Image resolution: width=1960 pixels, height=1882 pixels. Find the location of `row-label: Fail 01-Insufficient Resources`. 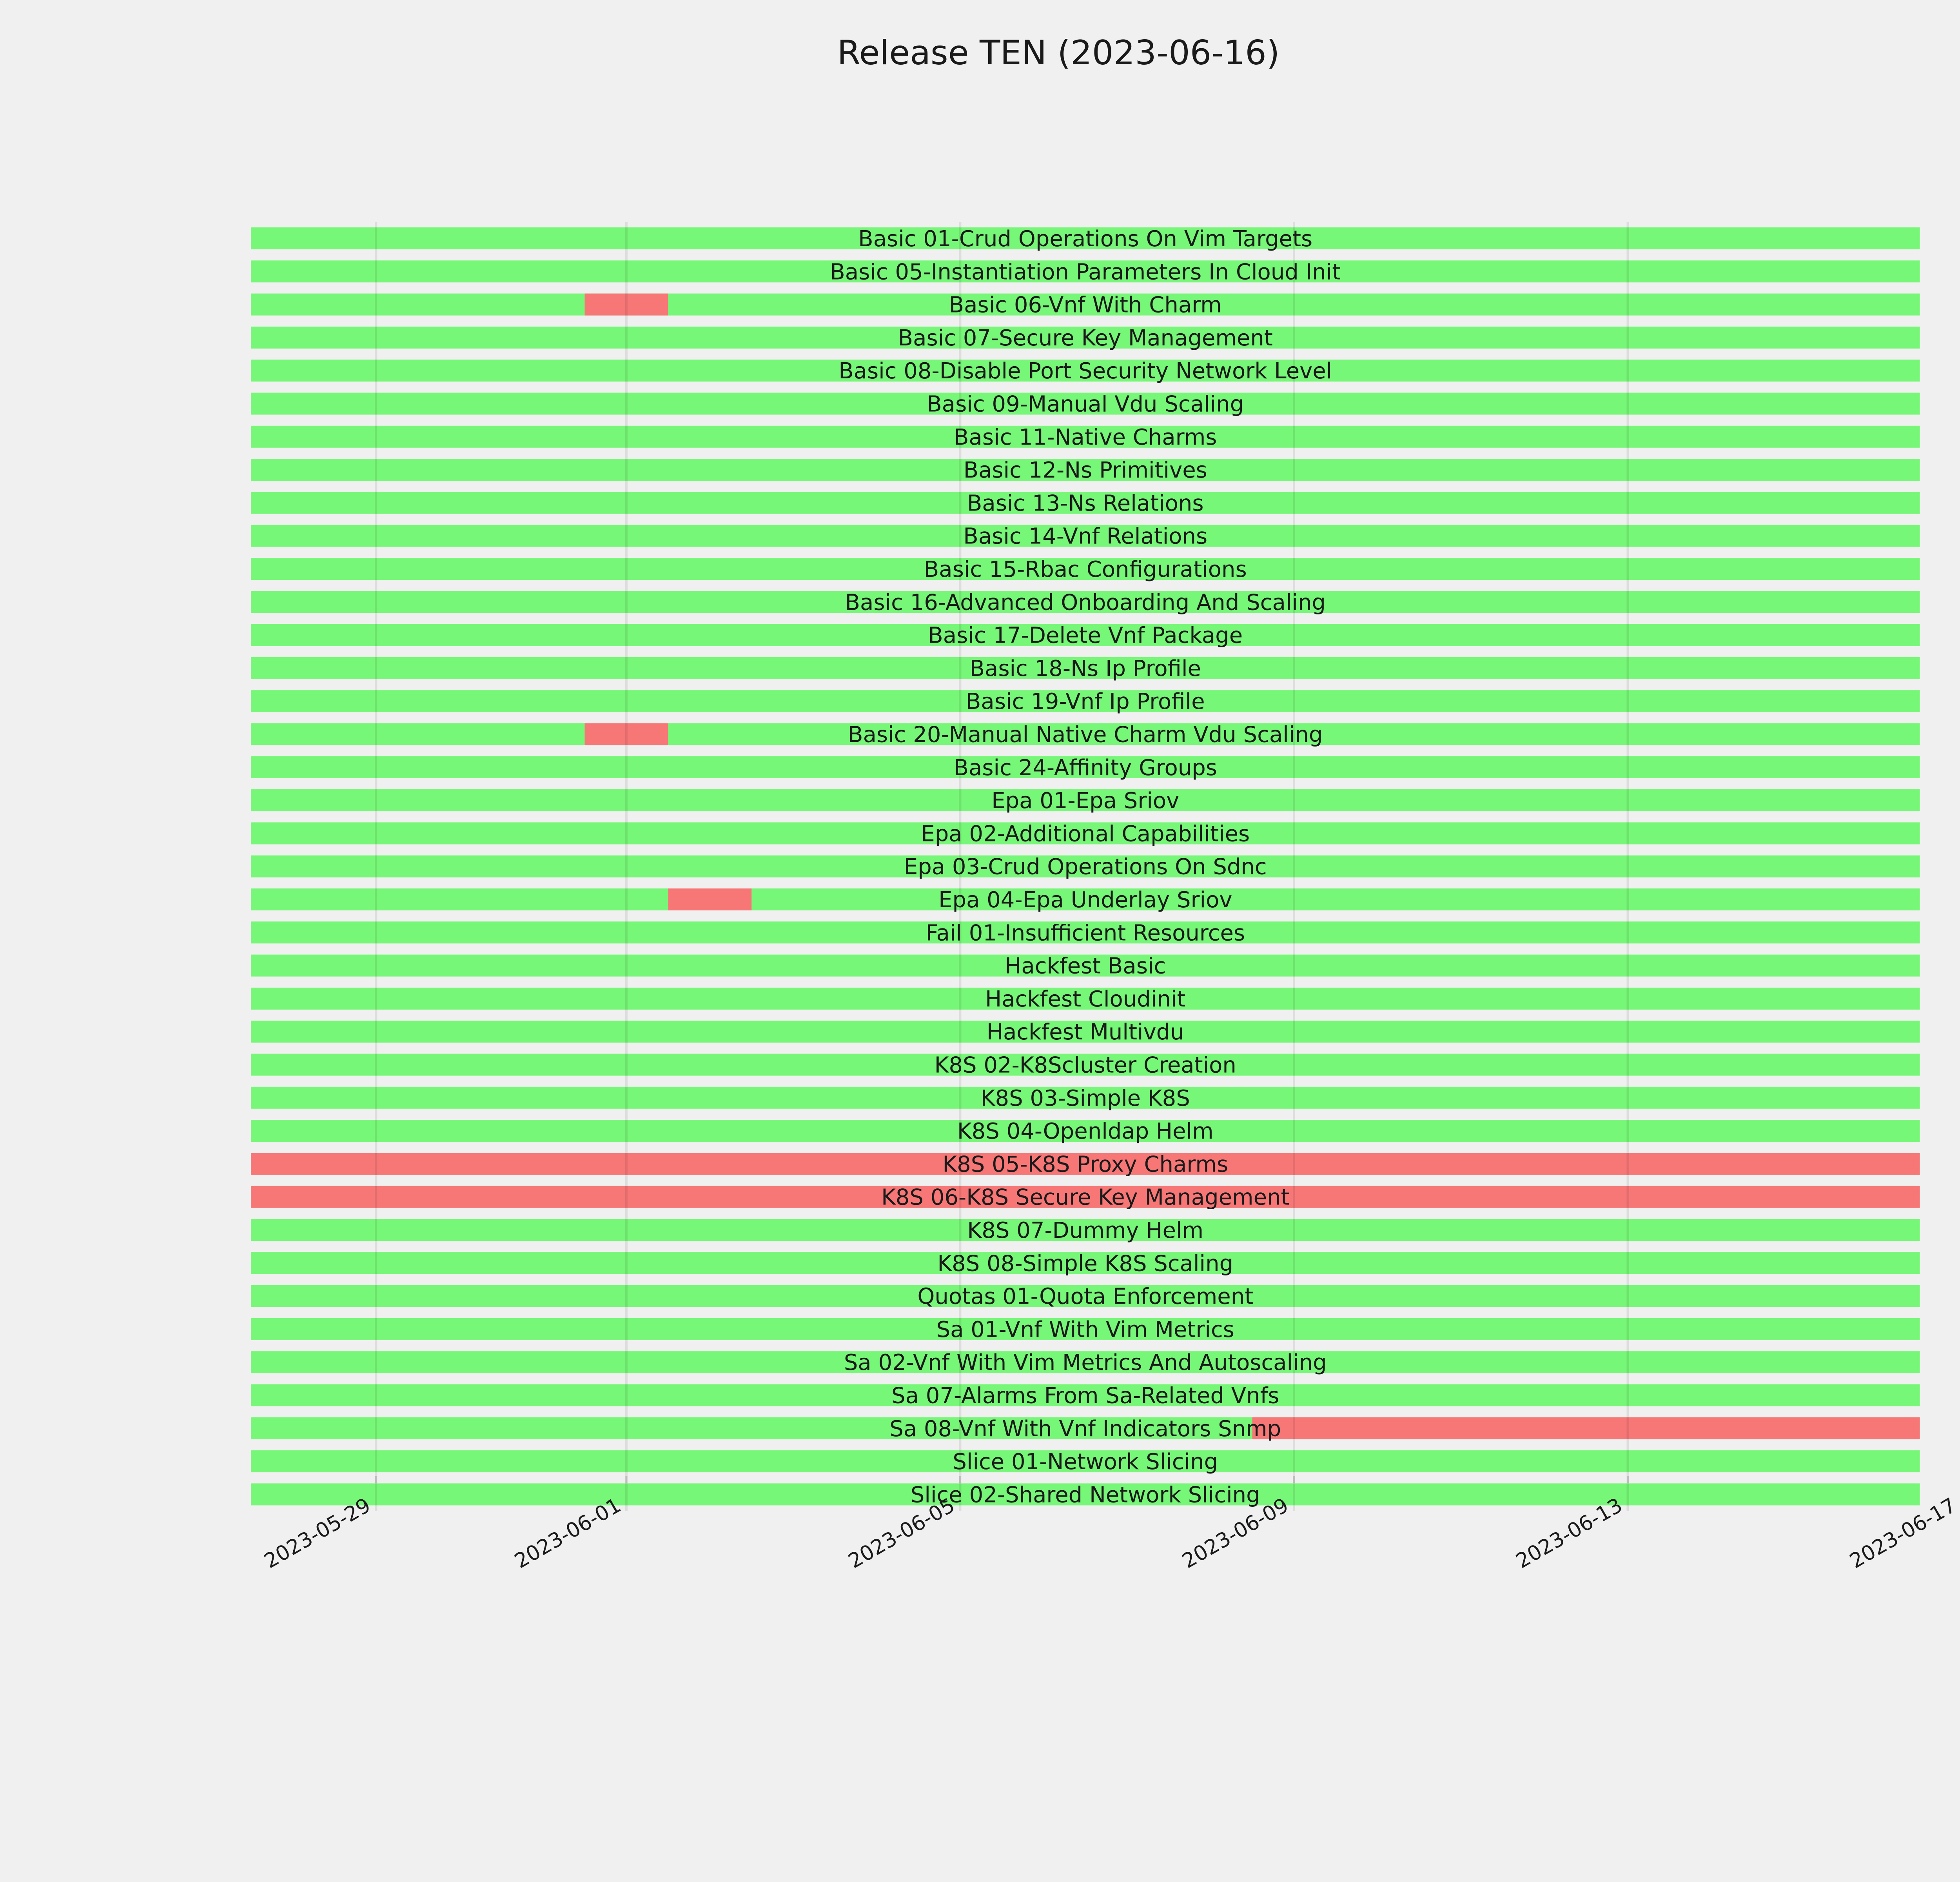

row-label: Fail 01-Insufficient Resources is located at coordinates (1085, 933).